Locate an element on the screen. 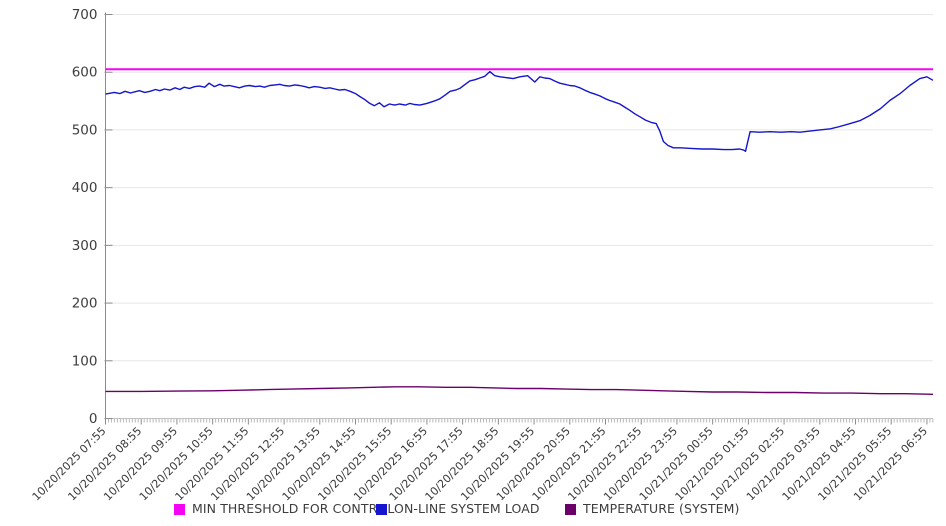 This screenshot has height=526, width=946. legend-label-system-load: ON-LINE SYSTEM LOAD is located at coordinates (467, 508).